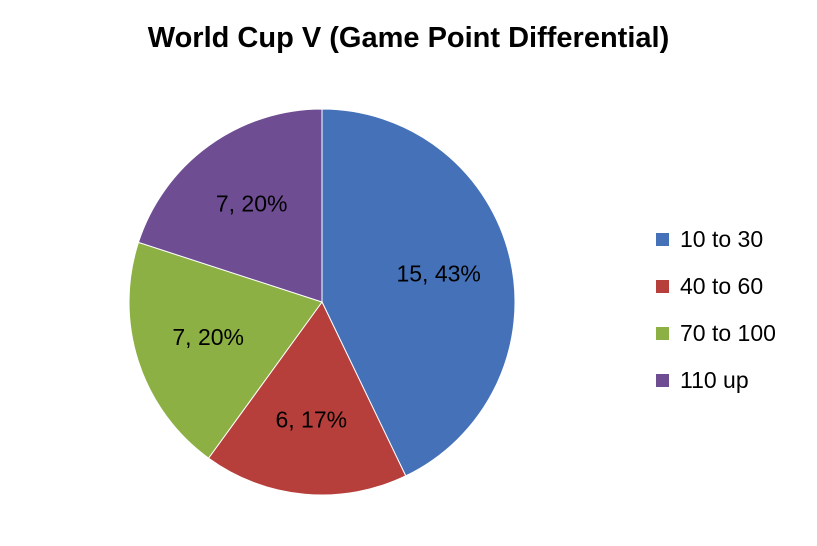 This screenshot has height=546, width=817. What do you see at coordinates (252, 203) in the screenshot?
I see `pie-slice-label-3: 7, 20%` at bounding box center [252, 203].